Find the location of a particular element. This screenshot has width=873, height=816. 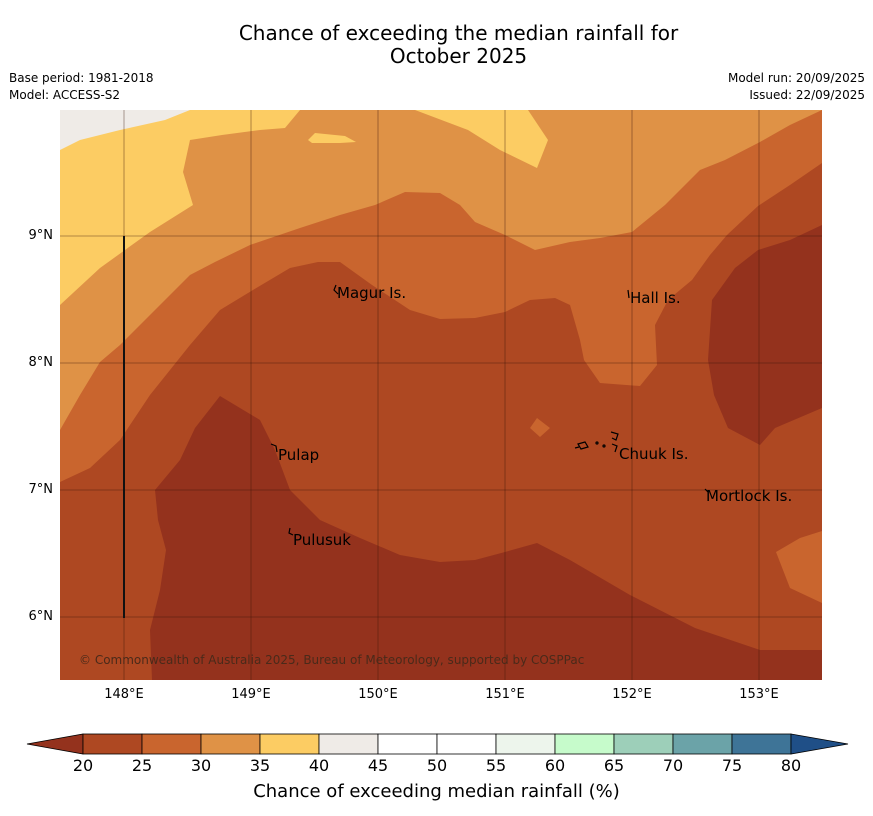

colorbar-tick-label: 25 is located at coordinates (142, 765).